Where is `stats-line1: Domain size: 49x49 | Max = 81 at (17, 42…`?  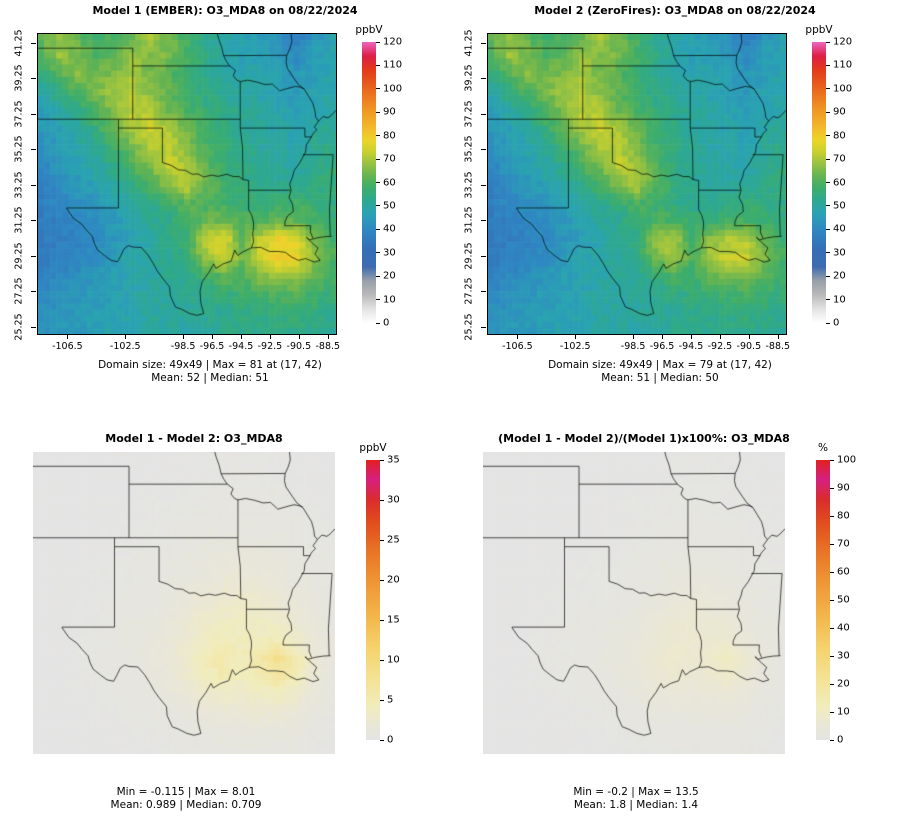
stats-line1: Domain size: 49x49 | Max = 81 at (17, 42… is located at coordinates (210, 365).